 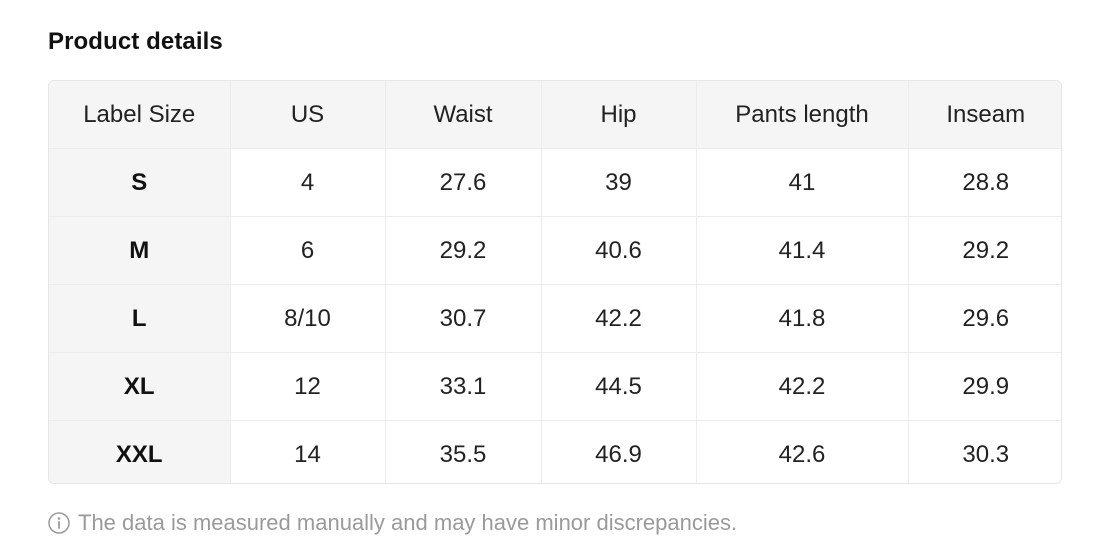 What do you see at coordinates (619, 386) in the screenshot?
I see `hip-cell: 44.5` at bounding box center [619, 386].